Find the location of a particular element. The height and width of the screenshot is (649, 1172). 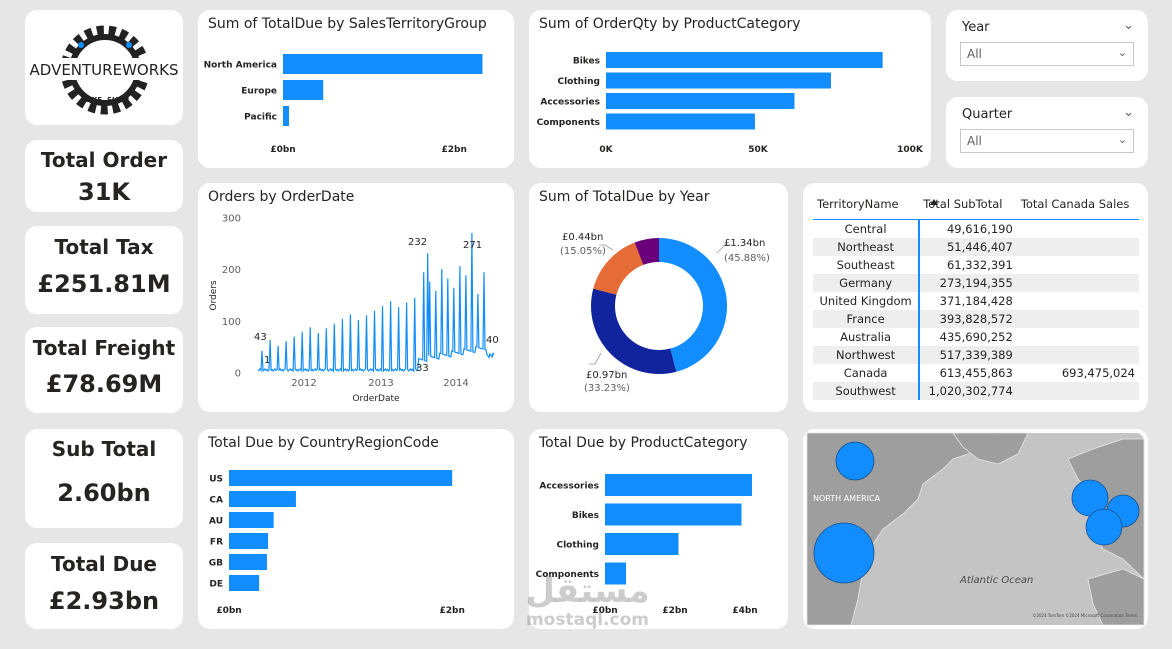

cell-territory: Germany is located at coordinates (866, 282).